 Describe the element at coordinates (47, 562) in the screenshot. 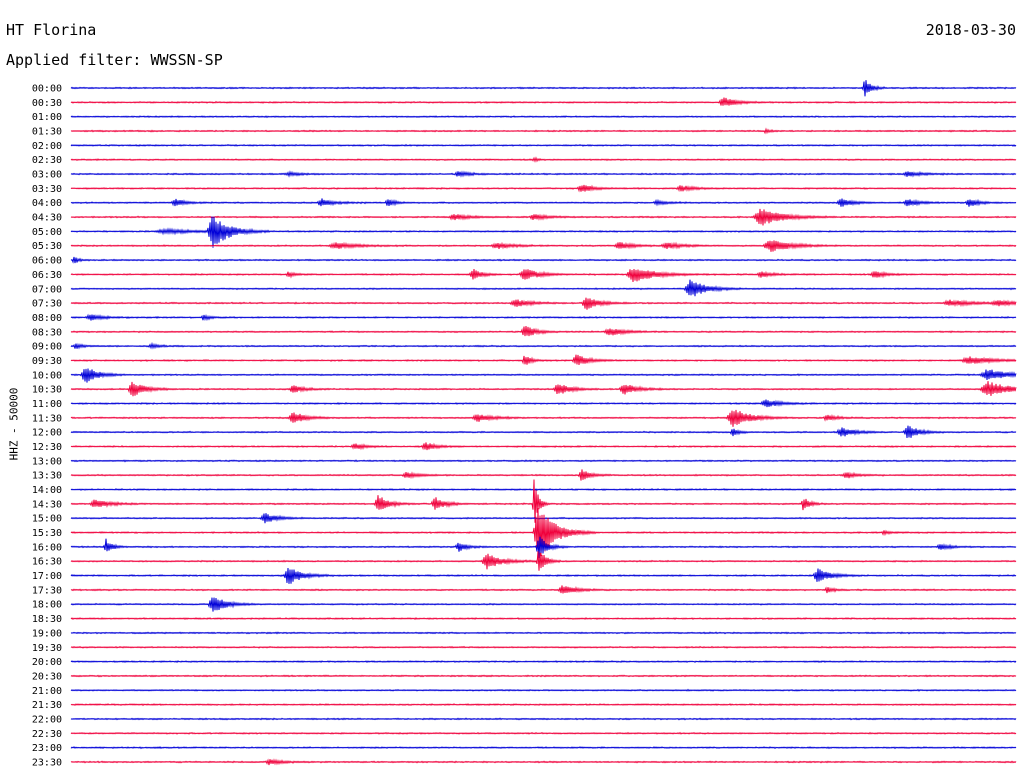

I see `row-time-label: 16:30` at that location.